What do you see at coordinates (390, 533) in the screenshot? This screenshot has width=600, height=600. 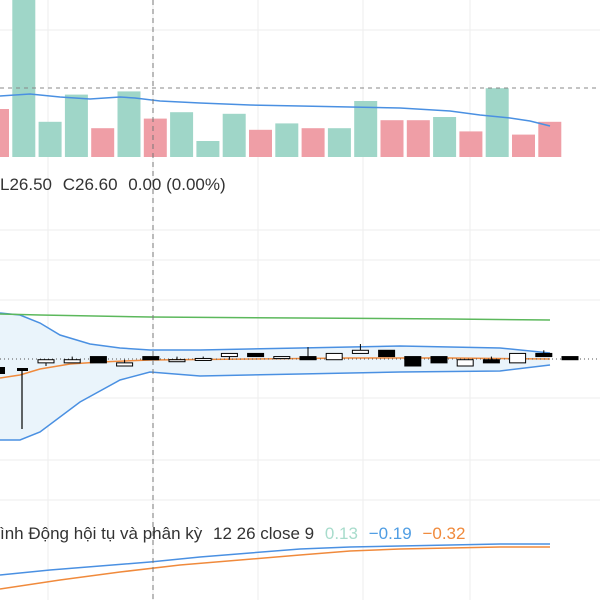 I see `macd-value-2: −0.19` at bounding box center [390, 533].